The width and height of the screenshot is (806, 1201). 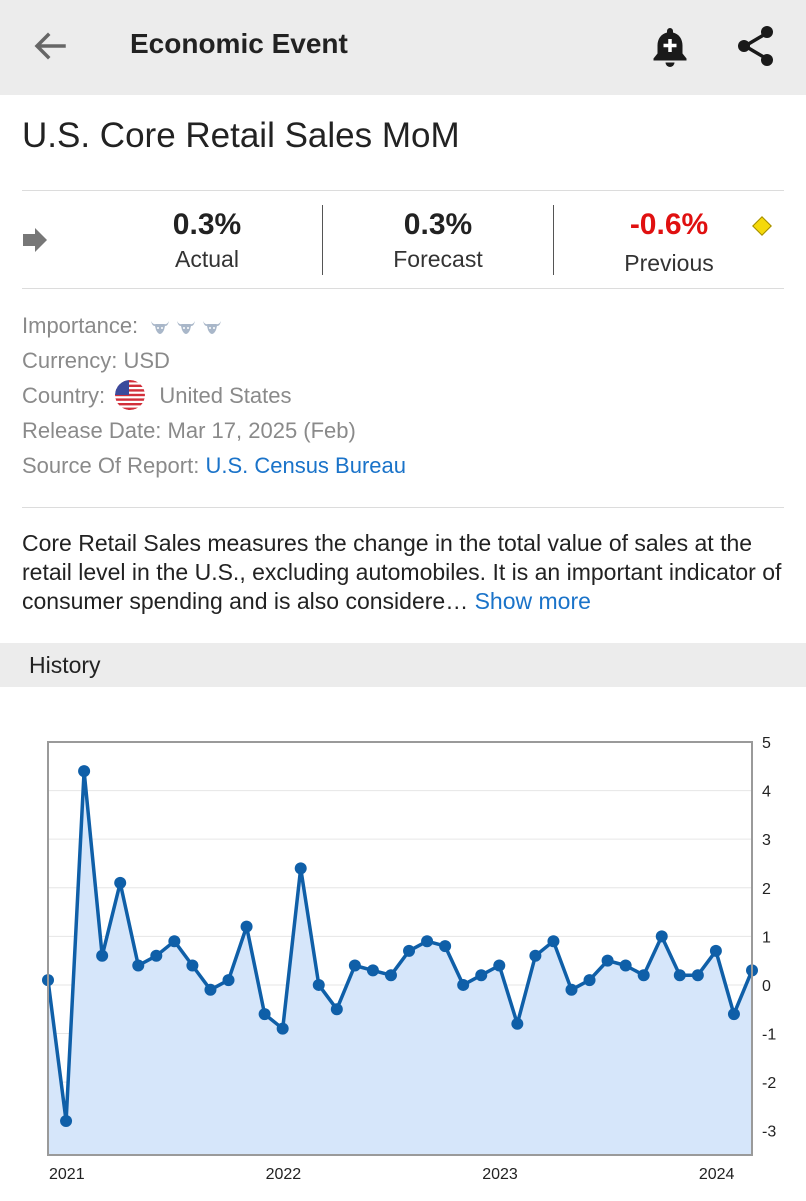 What do you see at coordinates (92, 430) in the screenshot?
I see `release-date-label: Release Date:` at bounding box center [92, 430].